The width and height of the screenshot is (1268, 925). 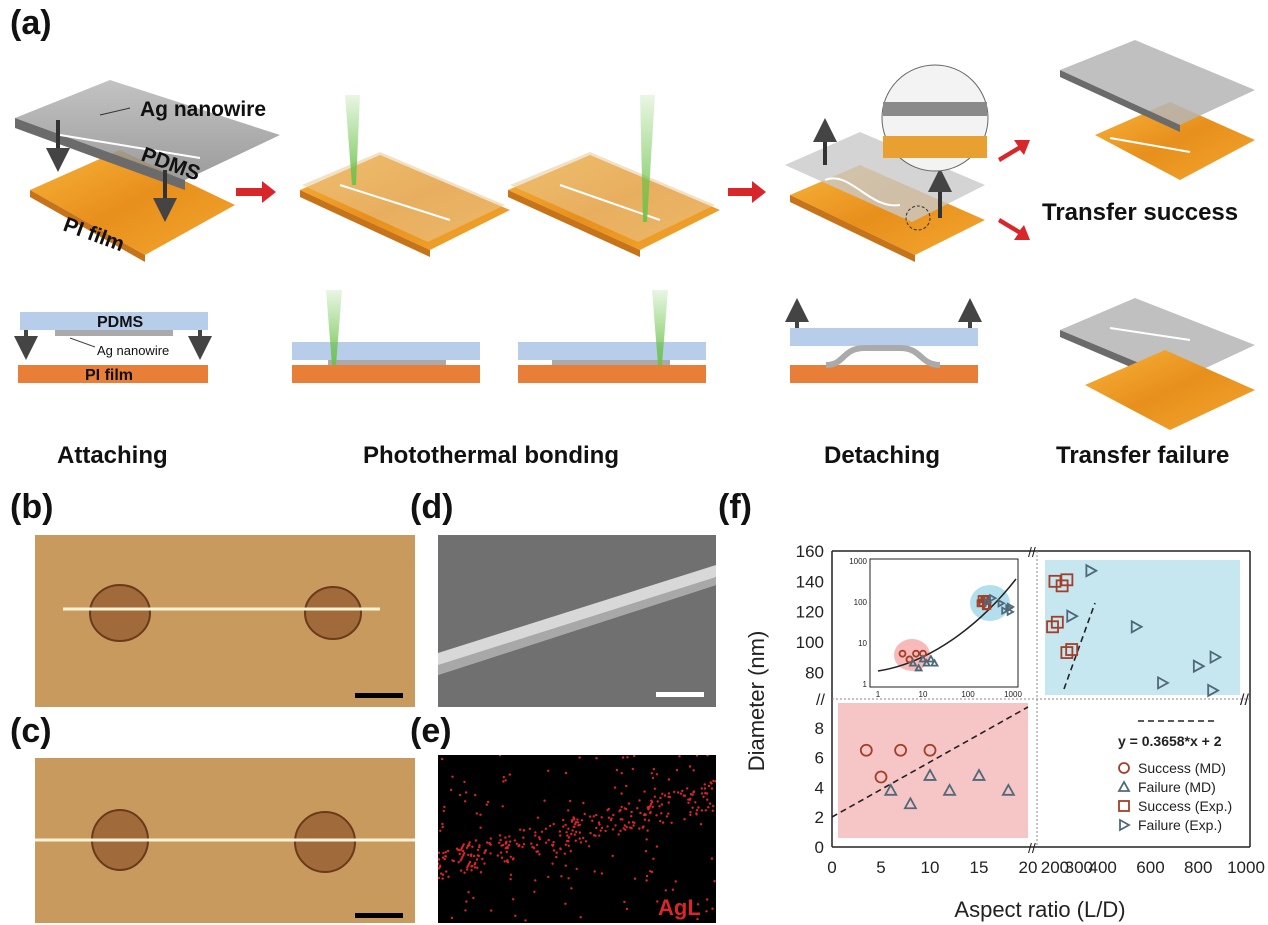 What do you see at coordinates (432, 507) in the screenshot?
I see `panel-label-d: (d)` at bounding box center [432, 507].